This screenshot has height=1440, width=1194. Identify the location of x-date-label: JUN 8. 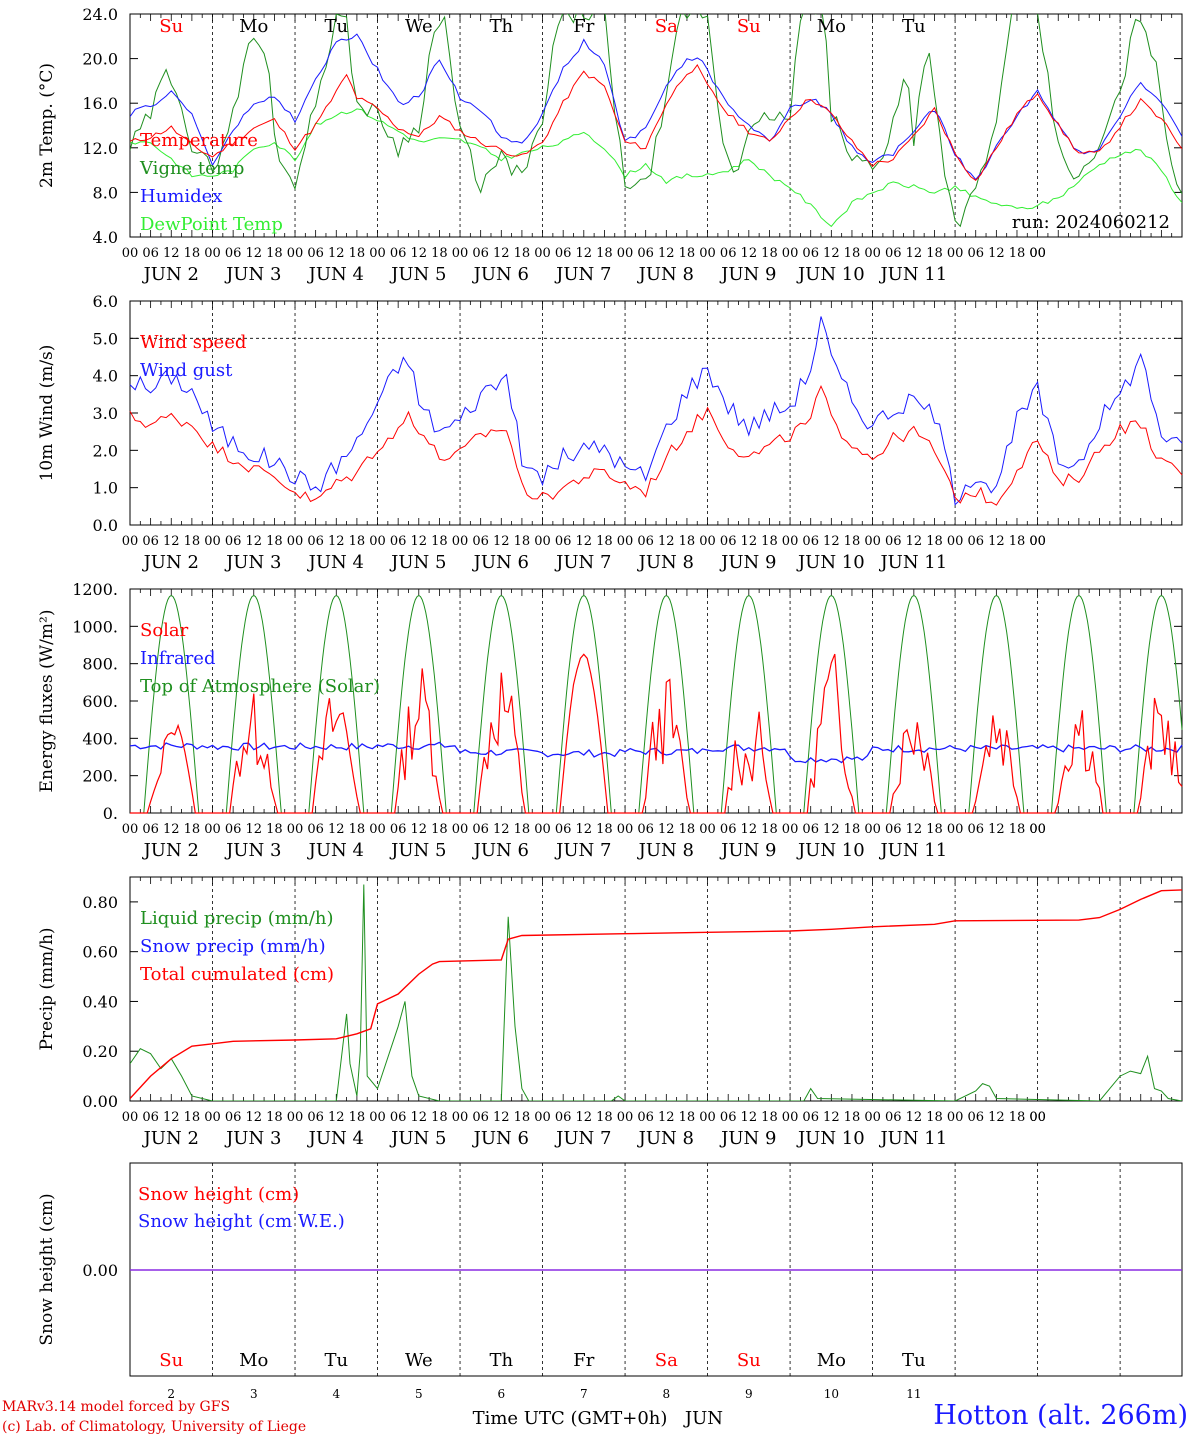
(665, 562).